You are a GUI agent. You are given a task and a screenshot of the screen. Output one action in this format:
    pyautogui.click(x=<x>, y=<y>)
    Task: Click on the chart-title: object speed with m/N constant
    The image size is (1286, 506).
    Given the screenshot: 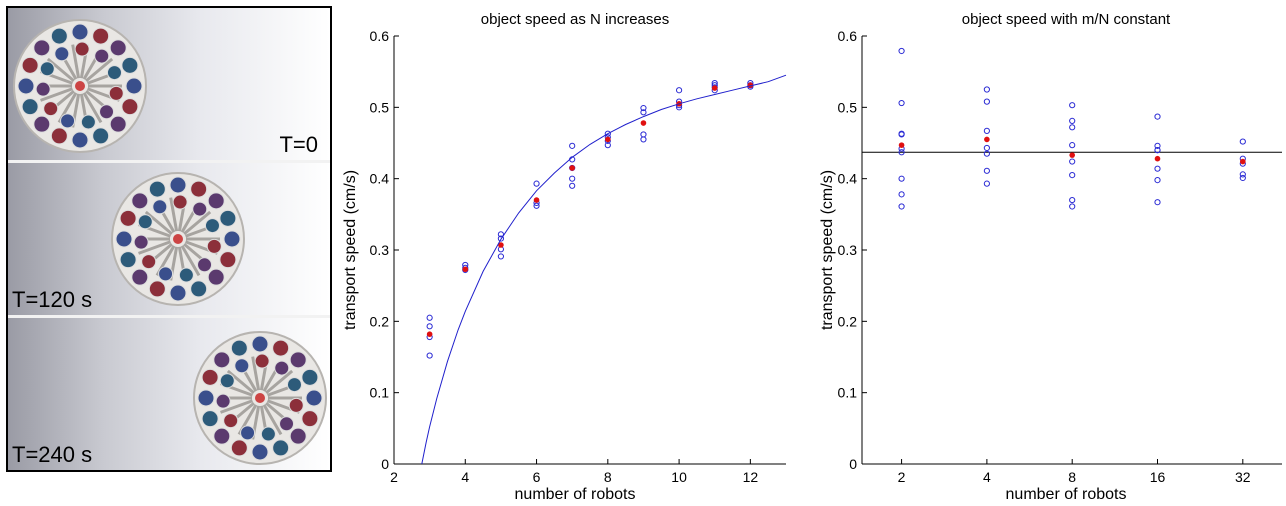 What is the action you would take?
    pyautogui.click(x=1066, y=19)
    